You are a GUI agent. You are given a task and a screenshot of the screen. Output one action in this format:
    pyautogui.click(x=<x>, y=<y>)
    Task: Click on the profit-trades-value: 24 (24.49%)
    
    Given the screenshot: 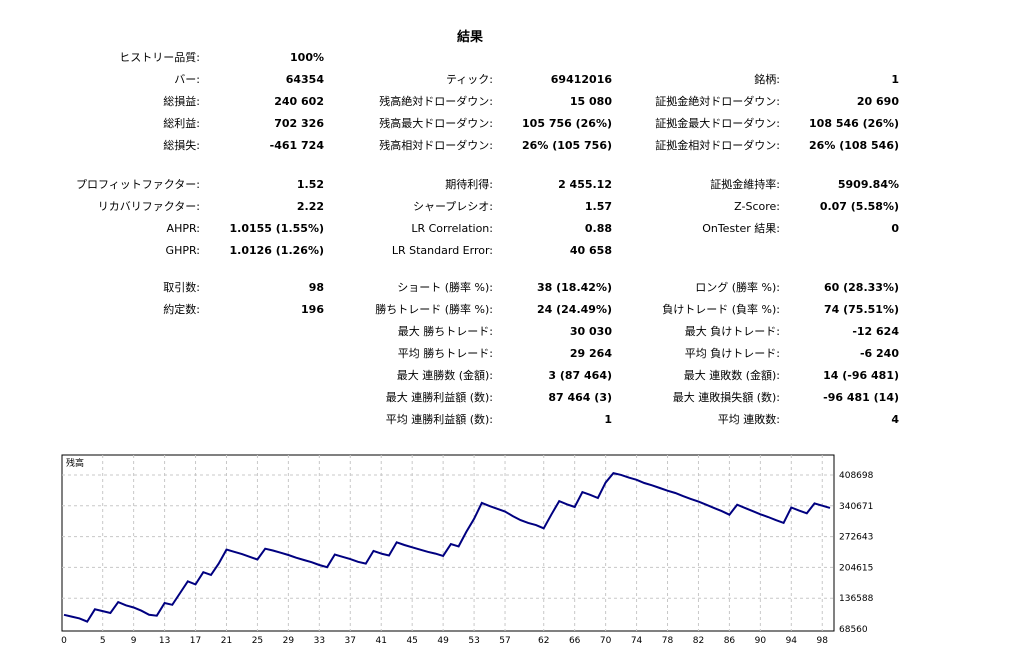 What is the action you would take?
    pyautogui.click(x=574, y=309)
    